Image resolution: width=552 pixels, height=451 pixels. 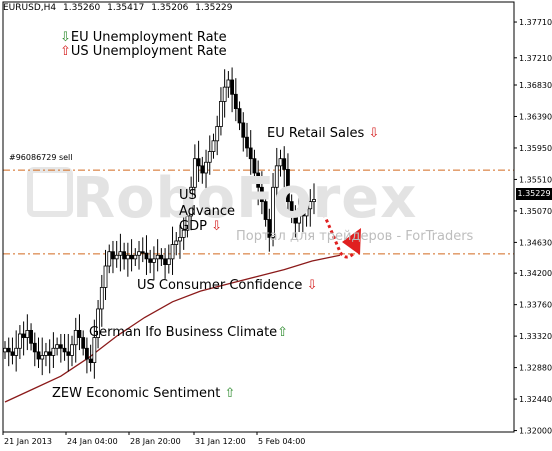 What do you see at coordinates (92, 441) in the screenshot?
I see `x-tick-label: 24 Jan 04:00` at bounding box center [92, 441].